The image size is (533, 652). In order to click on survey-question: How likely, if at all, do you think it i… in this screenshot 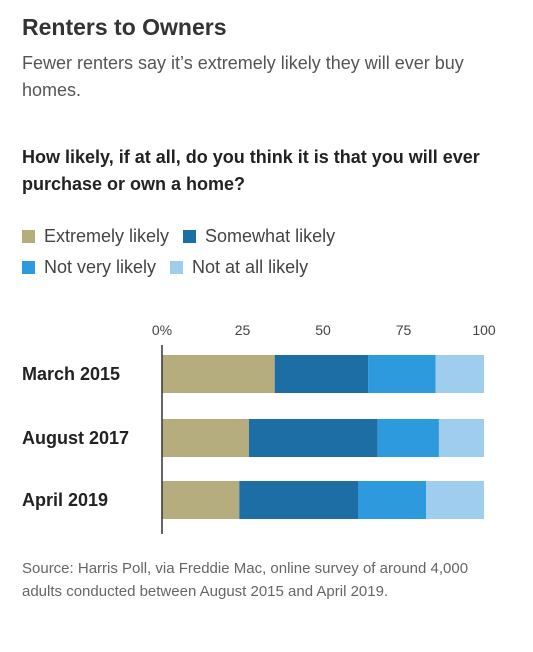, I will do `click(251, 170)`.